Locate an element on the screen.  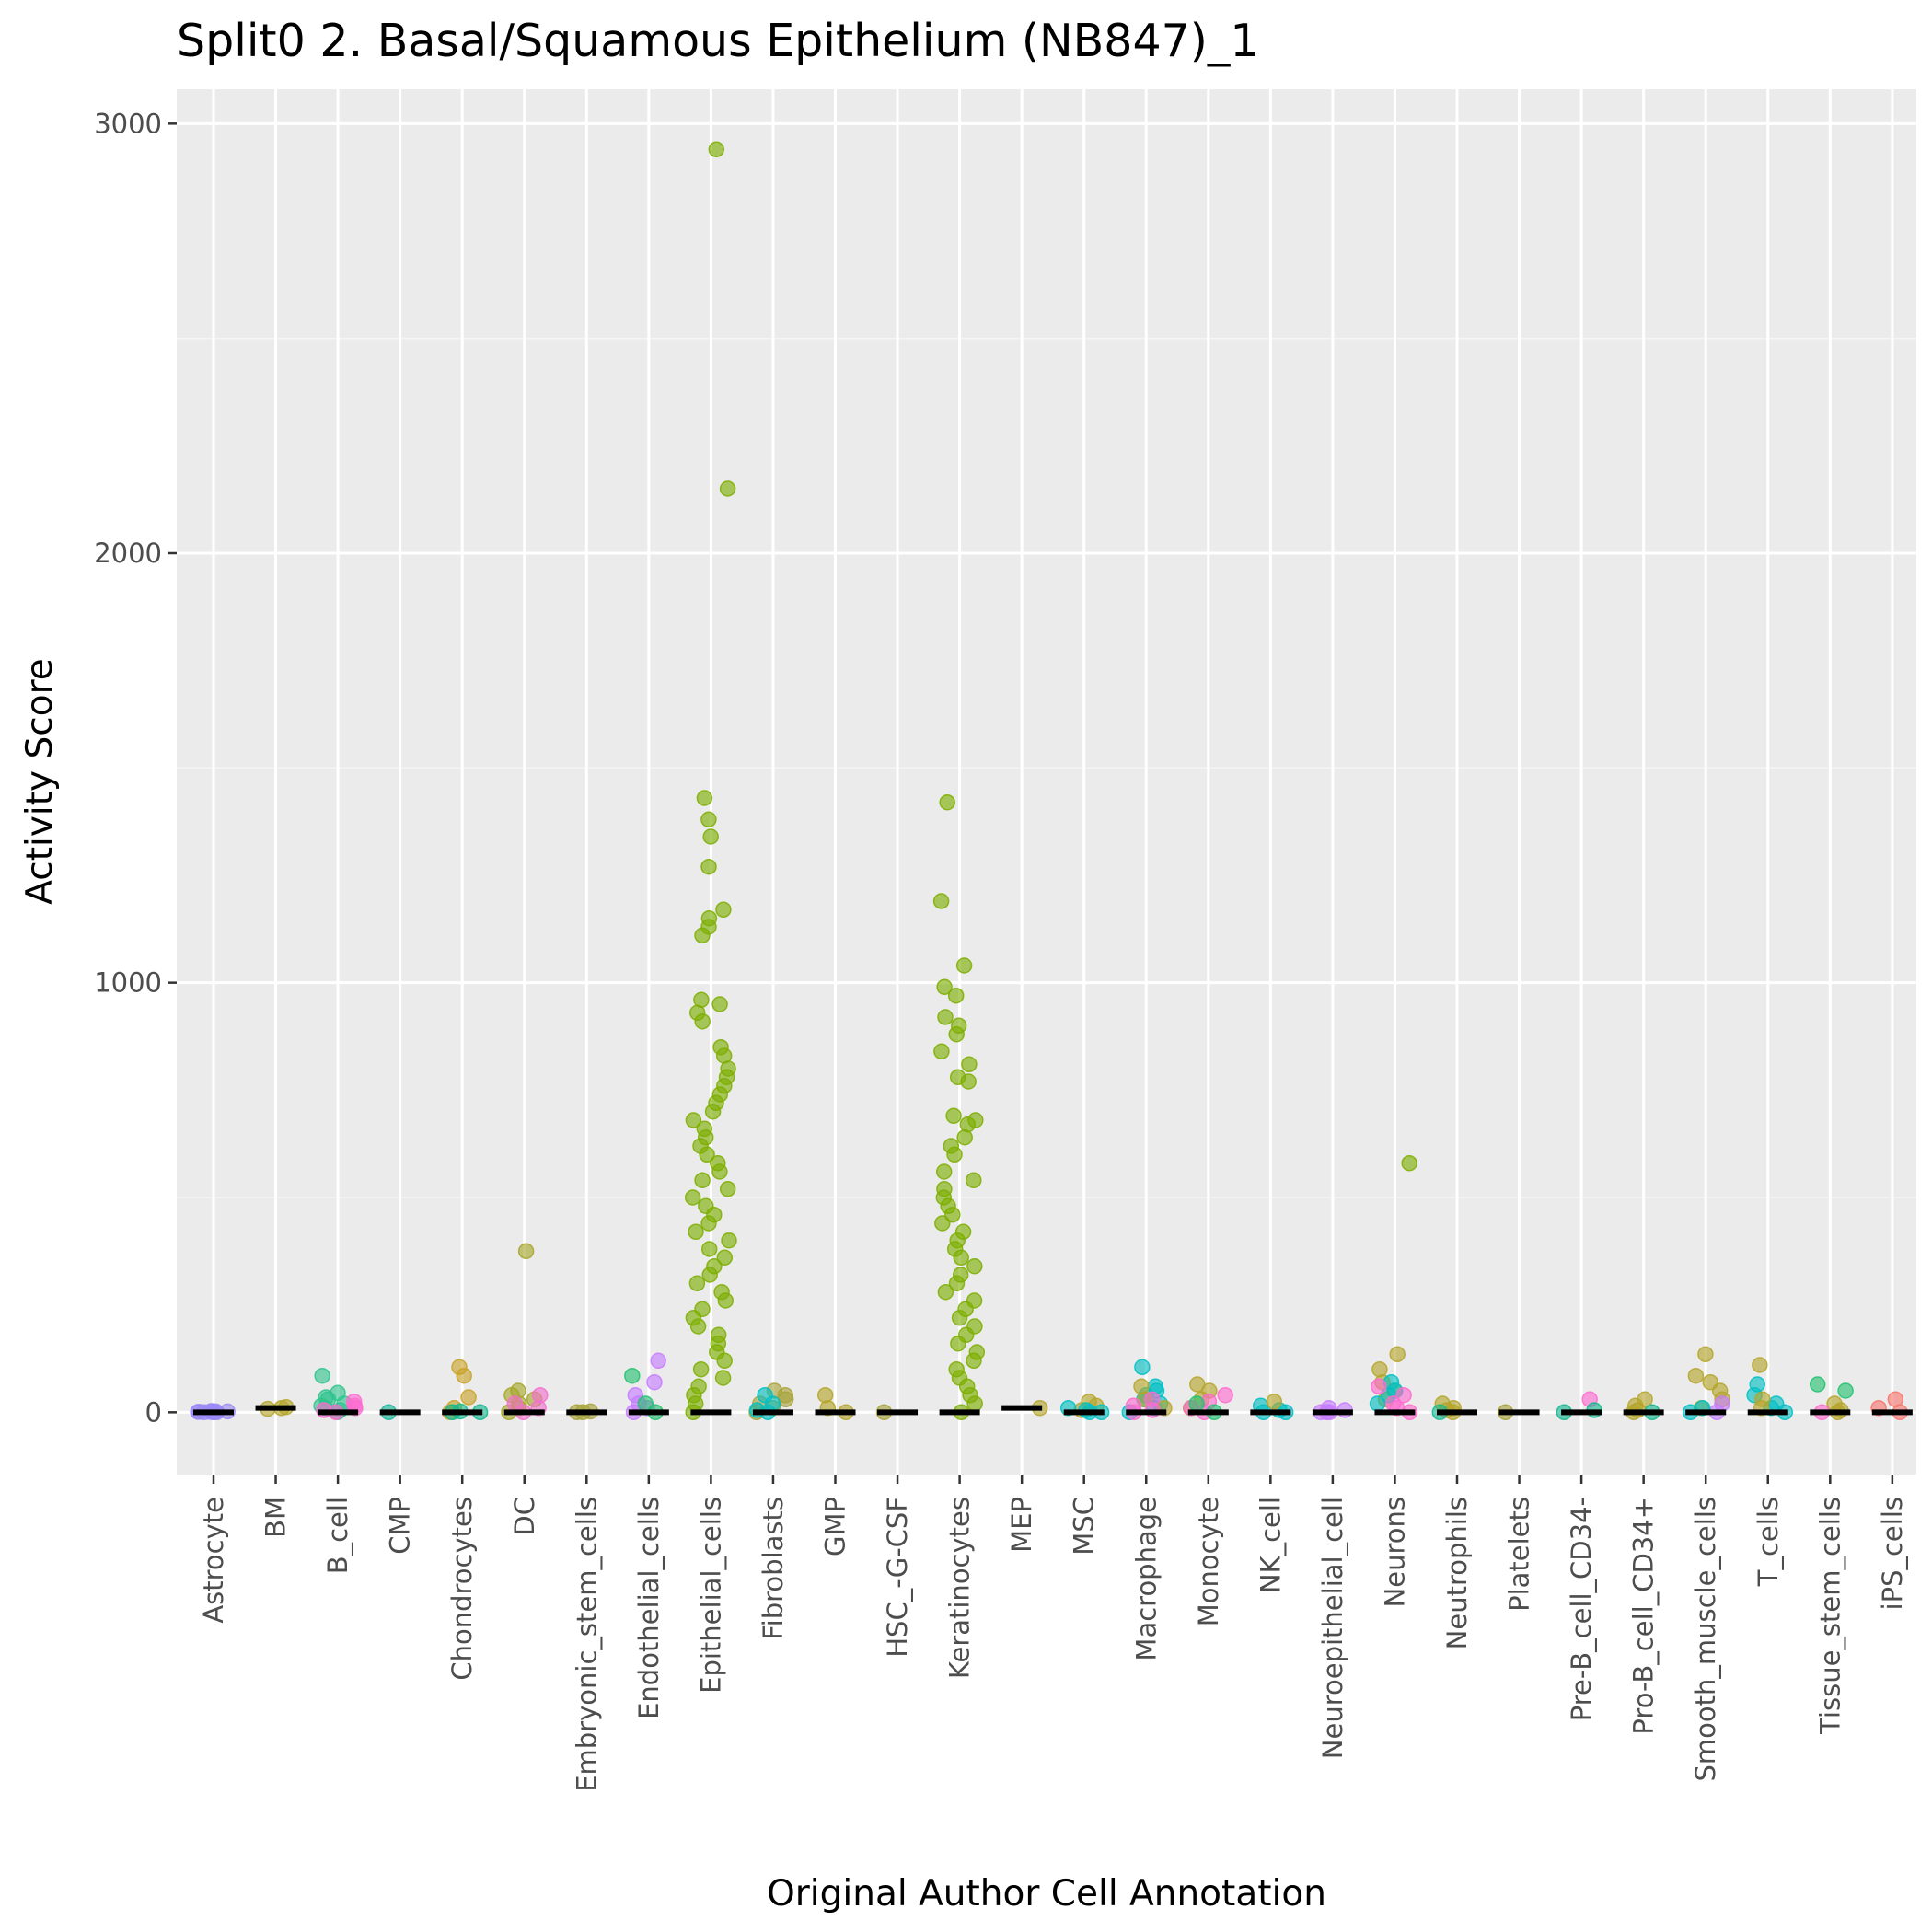
x-tick-label: Astrocyte is located at coordinates (214, 1561).